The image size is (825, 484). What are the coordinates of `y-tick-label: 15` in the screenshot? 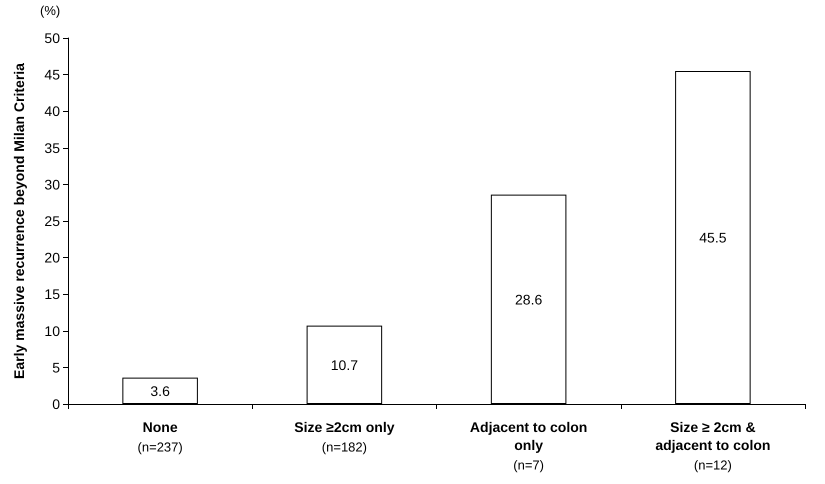 It's located at (52, 294).